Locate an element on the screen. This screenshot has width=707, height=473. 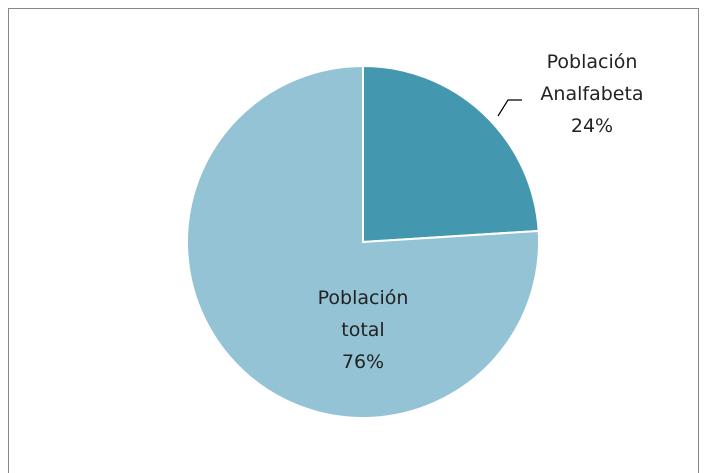
category-label-line: total is located at coordinates (362, 330).